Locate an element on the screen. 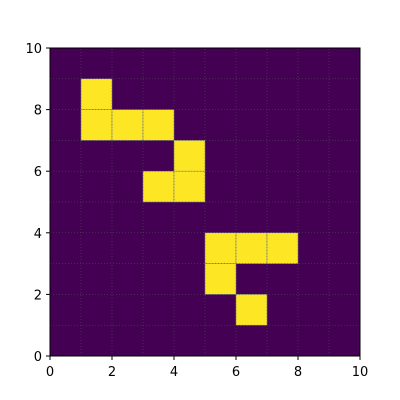  y-tick-label: 2 is located at coordinates (38, 295).